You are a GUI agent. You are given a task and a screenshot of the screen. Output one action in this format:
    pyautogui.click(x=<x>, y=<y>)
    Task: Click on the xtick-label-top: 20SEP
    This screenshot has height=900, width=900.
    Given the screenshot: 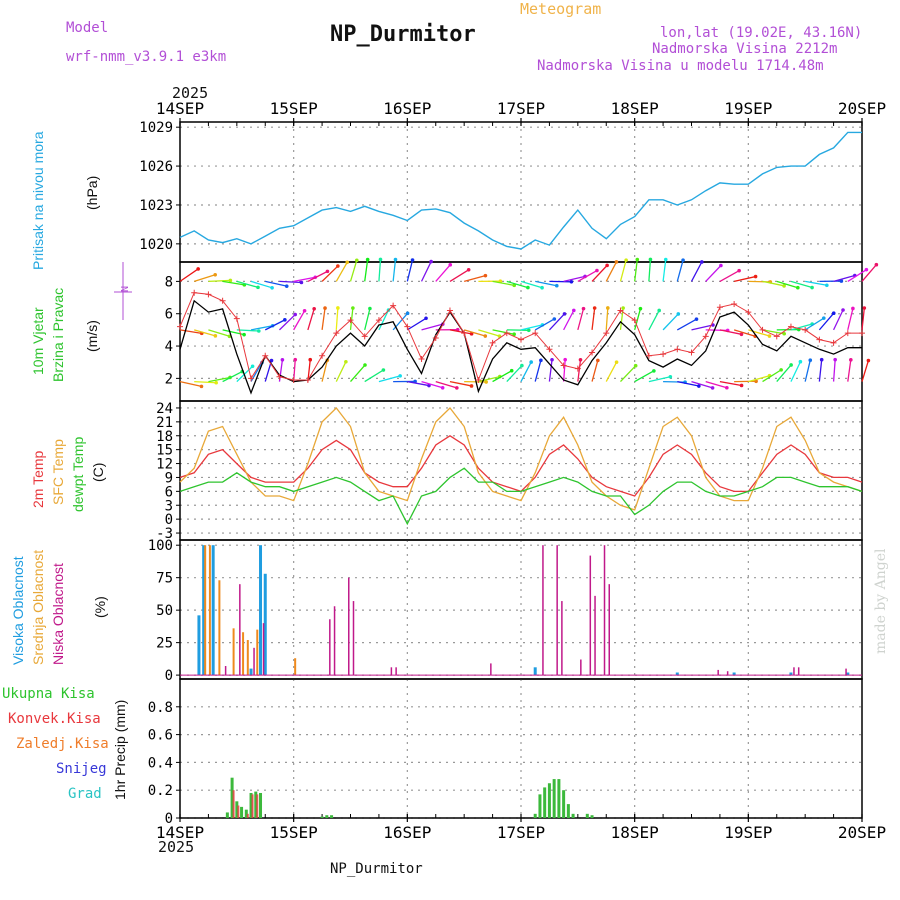 What is the action you would take?
    pyautogui.click(x=862, y=108)
    